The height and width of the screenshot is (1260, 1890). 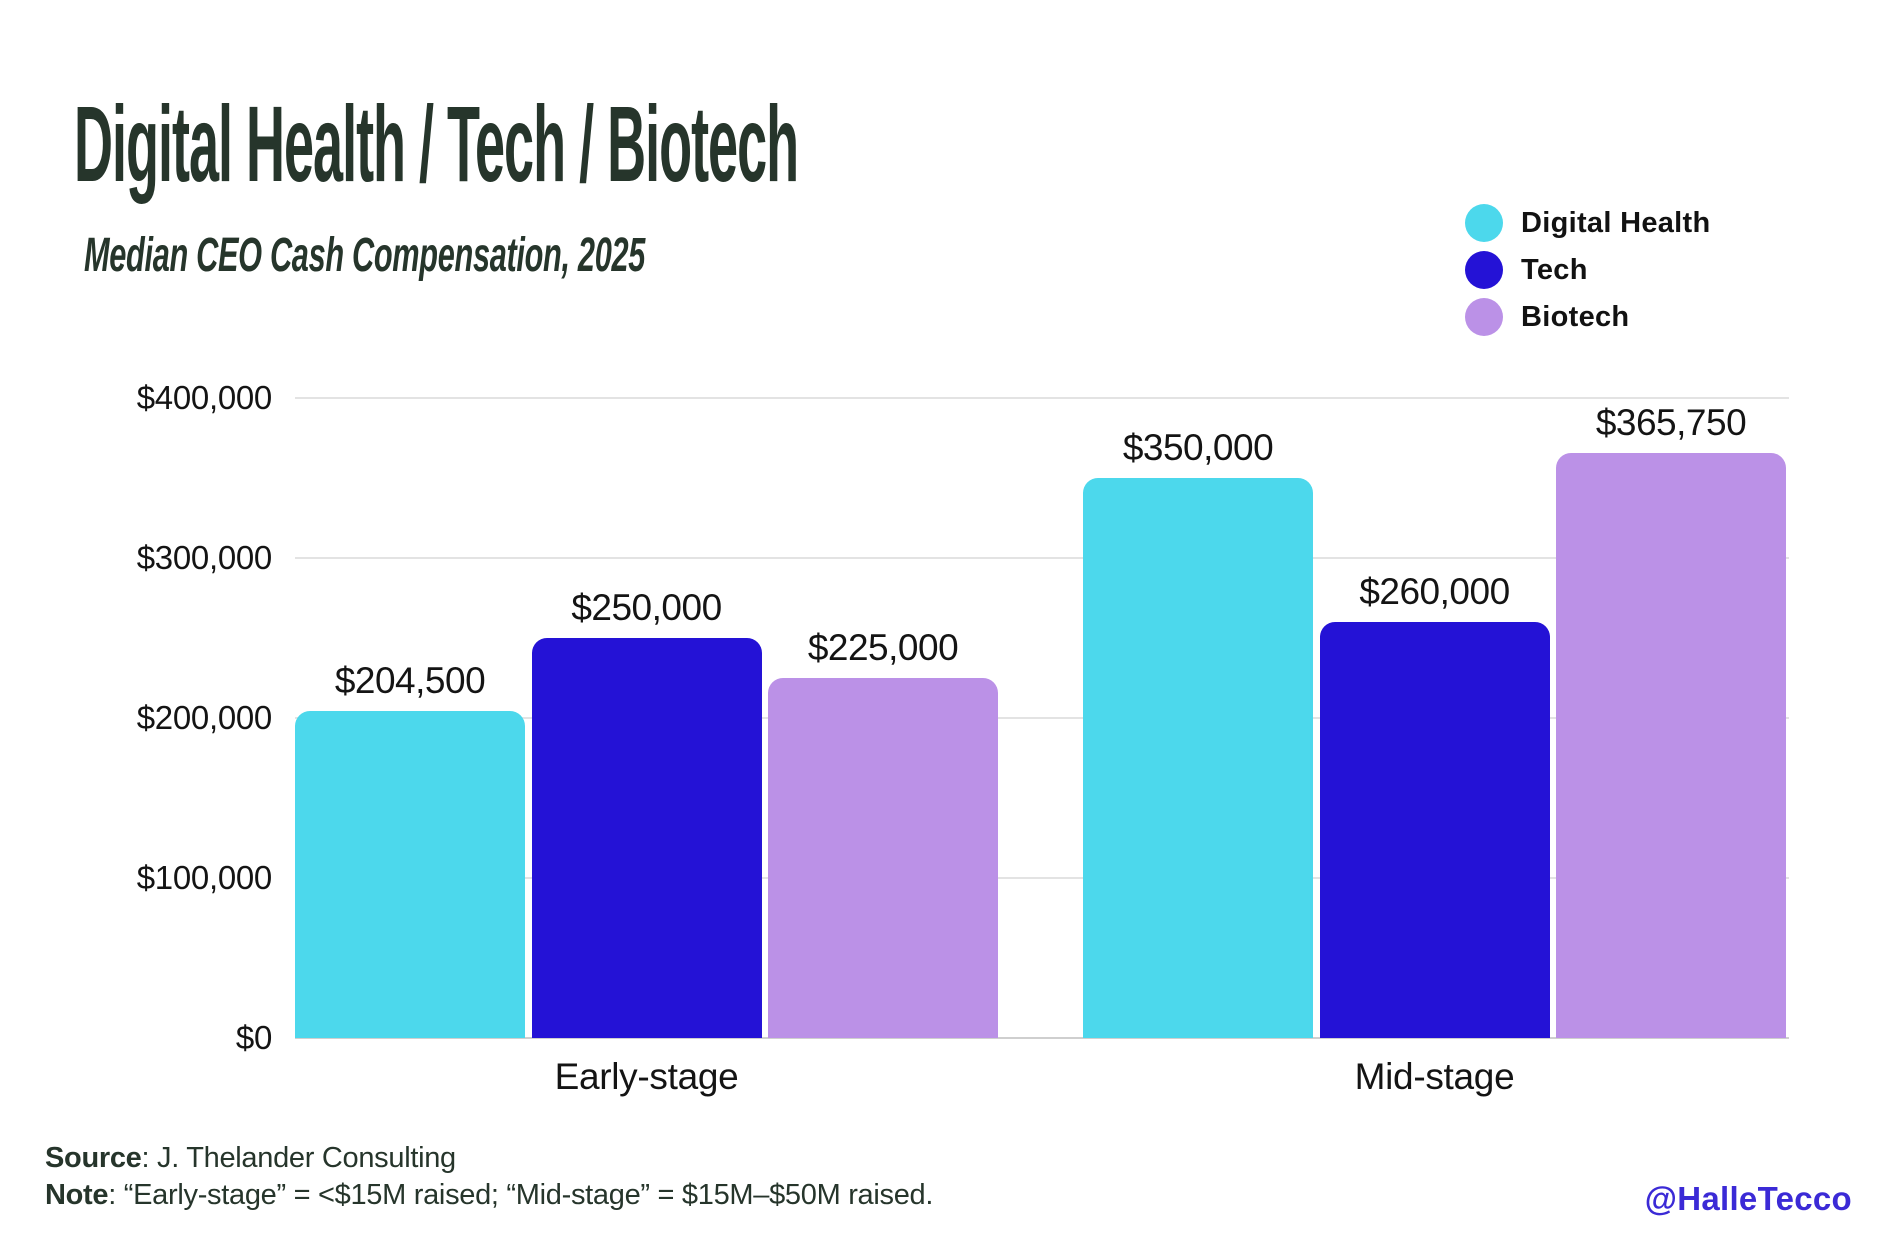 I want to click on bar-cell-biotech-mid-stage: $365,750, so click(x=1671, y=718).